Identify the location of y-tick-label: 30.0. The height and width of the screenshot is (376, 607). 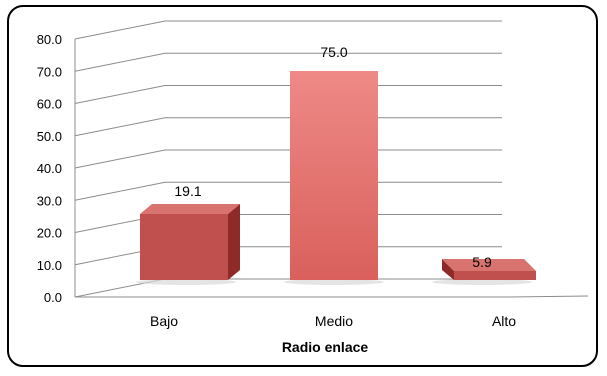
(49, 200).